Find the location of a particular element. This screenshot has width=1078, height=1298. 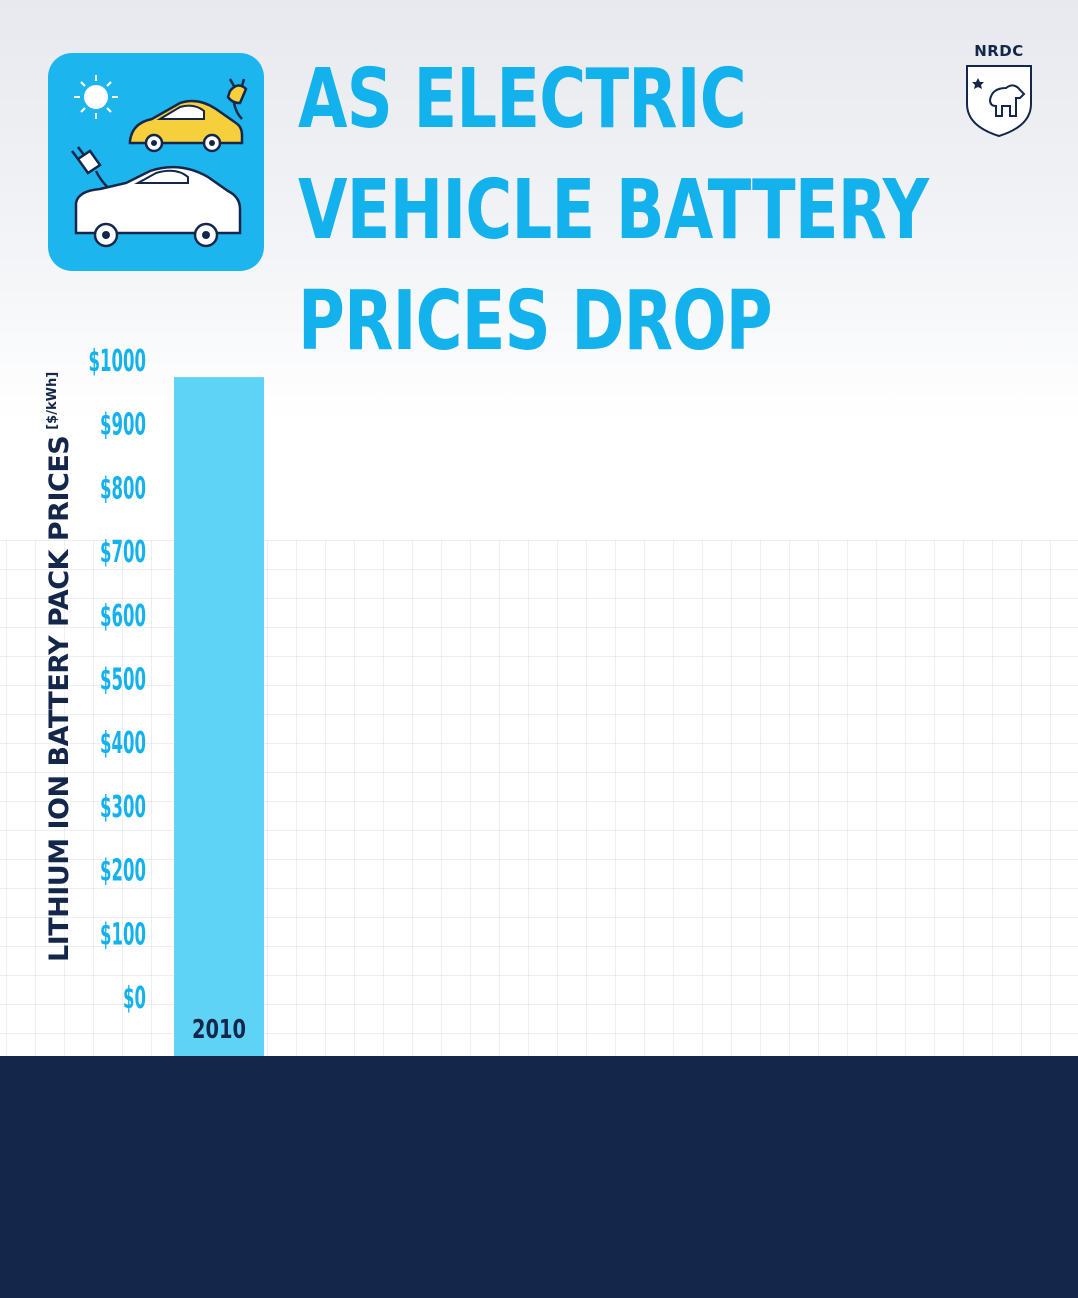

polar-bear-shield-icon is located at coordinates (999, 101).